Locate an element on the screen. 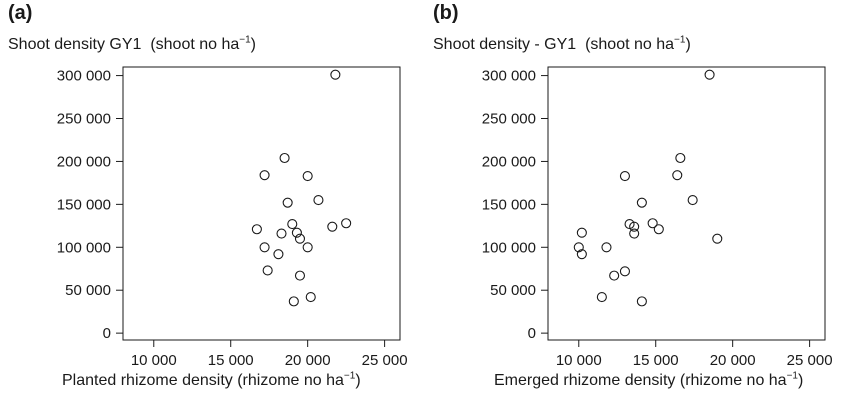 This screenshot has width=851, height=398. panel-label: (a) is located at coordinates (20, 13).